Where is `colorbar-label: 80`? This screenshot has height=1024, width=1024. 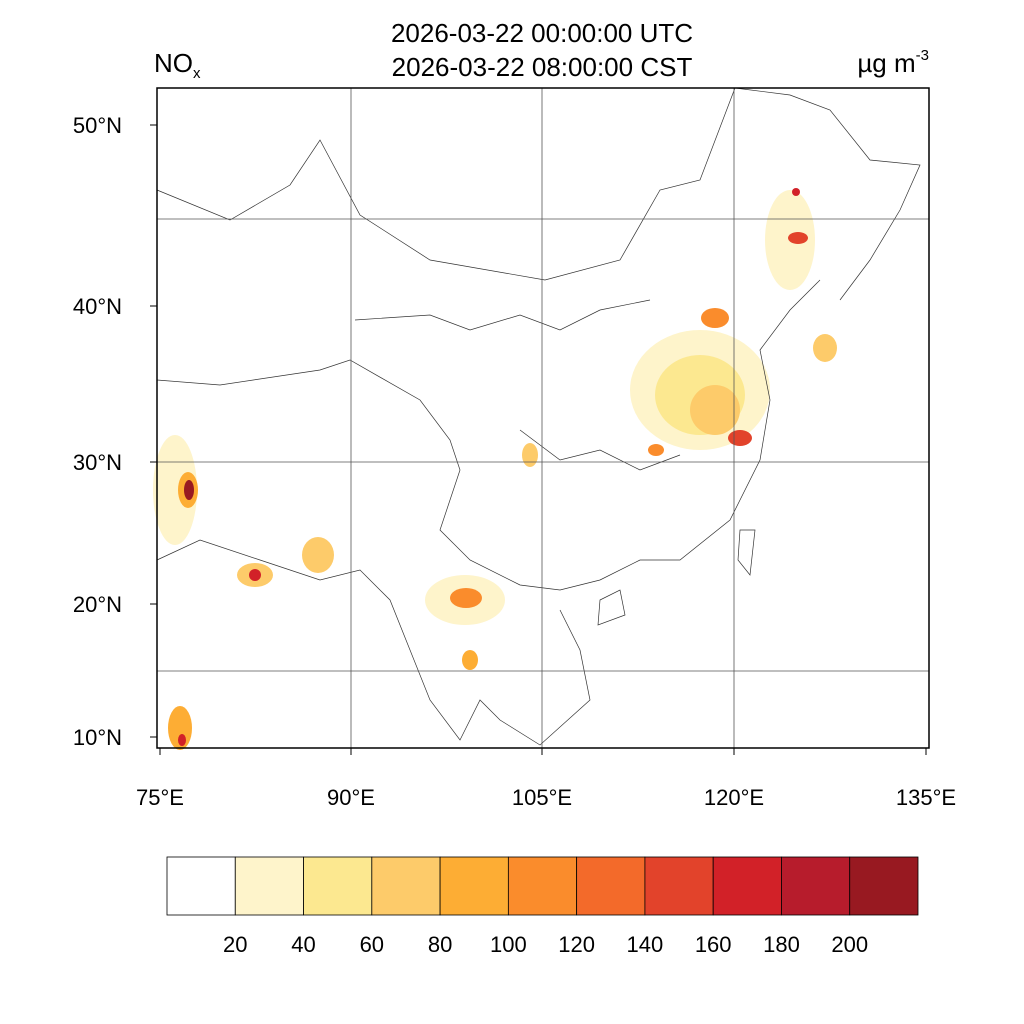
colorbar-label: 80 is located at coordinates (440, 944).